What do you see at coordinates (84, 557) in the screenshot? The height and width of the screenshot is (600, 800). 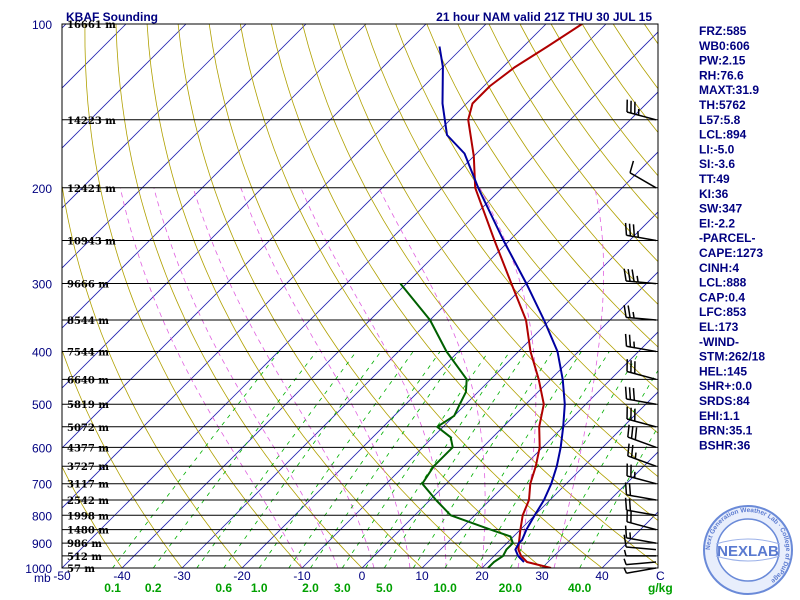 I see `height-label: 512 m` at bounding box center [84, 557].